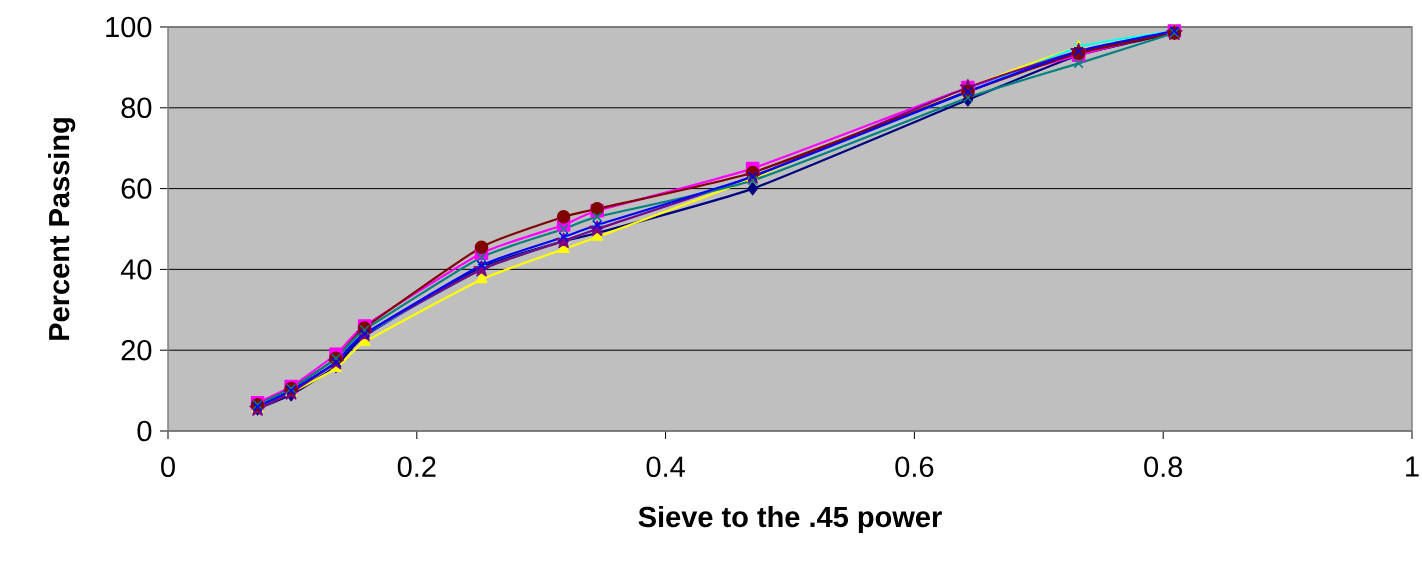 This screenshot has width=1422, height=581. What do you see at coordinates (168, 467) in the screenshot?
I see `x-tick-label: 0` at bounding box center [168, 467].